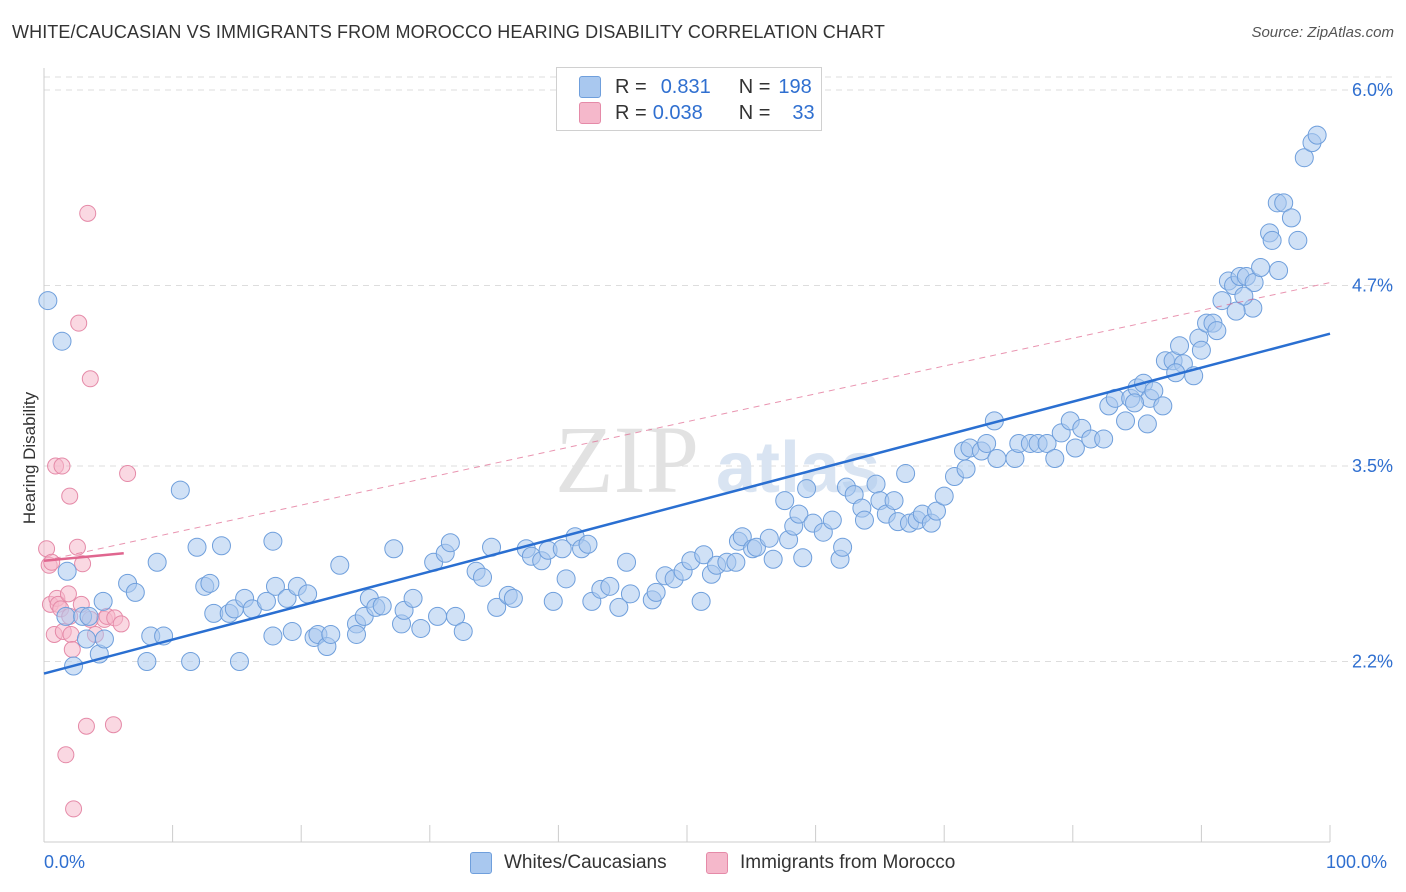  What do you see at coordinates (590, 113) in the screenshot?
I see `legend-swatch-morocco` at bounding box center [590, 113].